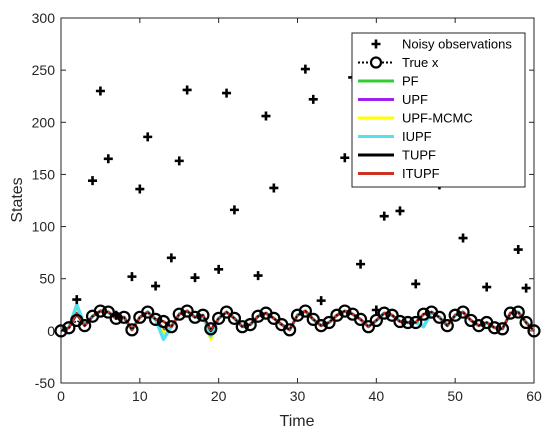 The image size is (550, 436). Describe the element at coordinates (415, 99) in the screenshot. I see `legend-label: UPF` at that location.